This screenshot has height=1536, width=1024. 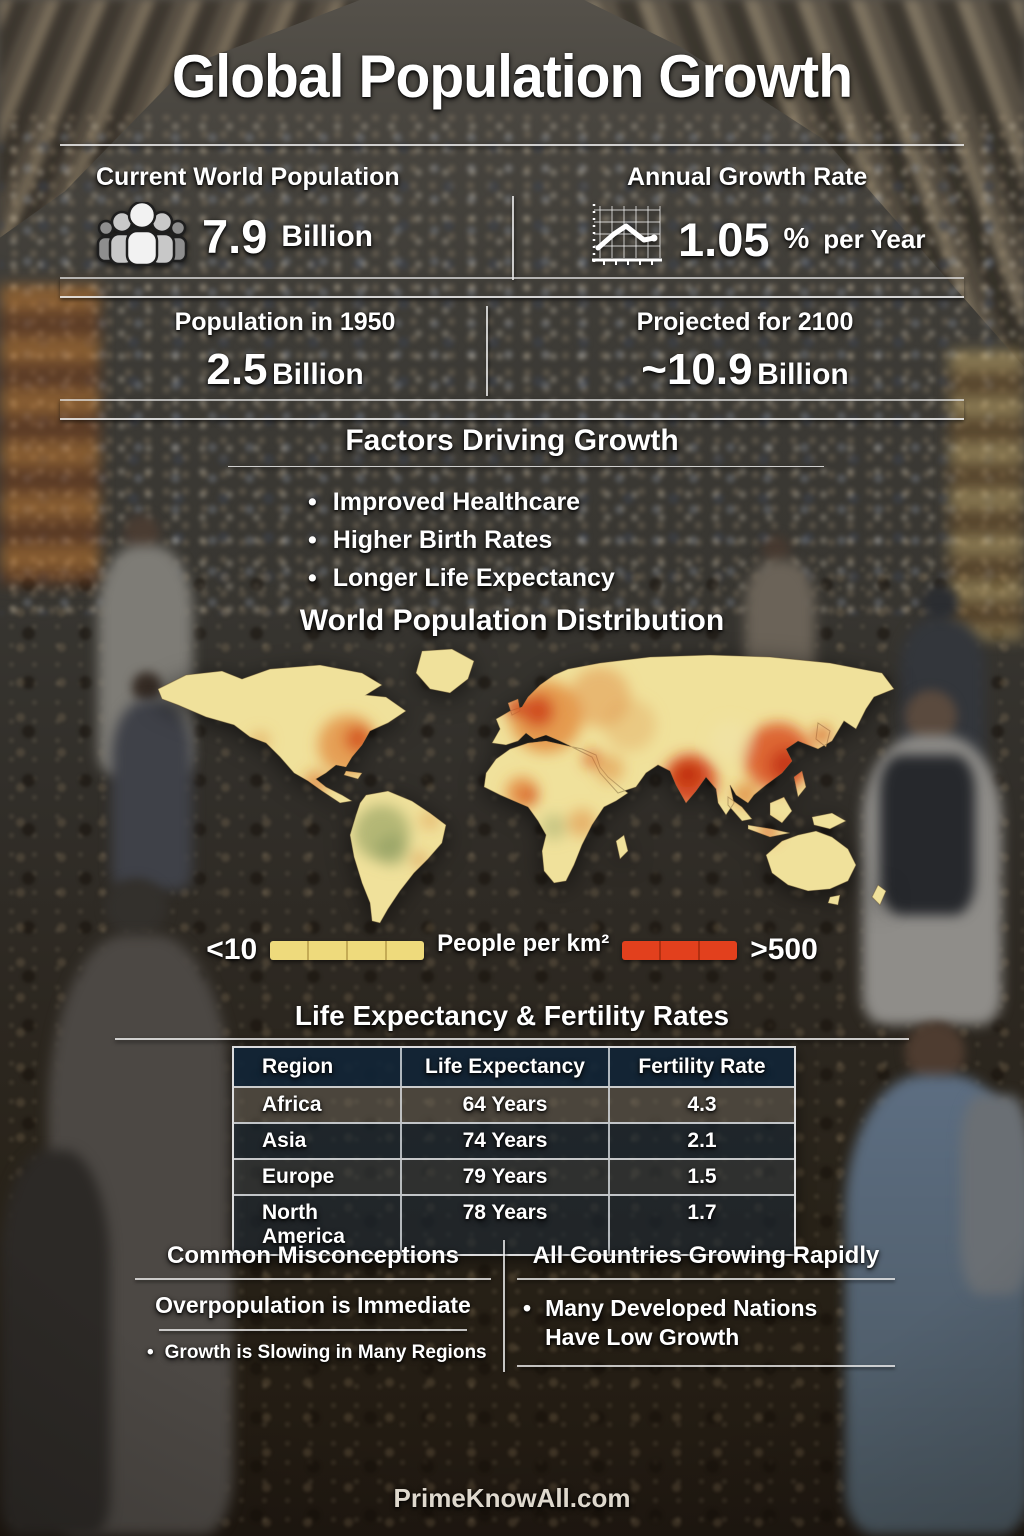 What do you see at coordinates (874, 239) in the screenshot?
I see `stat-suffix: per Year` at bounding box center [874, 239].